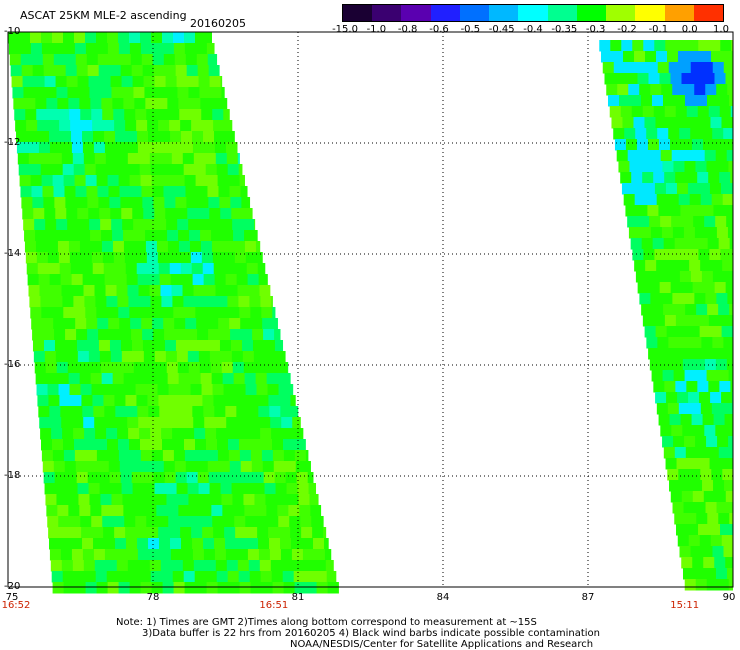 This screenshot has height=650, width=740. Describe the element at coordinates (345, 29) in the screenshot. I see `color-scale-label: -15.0` at that location.